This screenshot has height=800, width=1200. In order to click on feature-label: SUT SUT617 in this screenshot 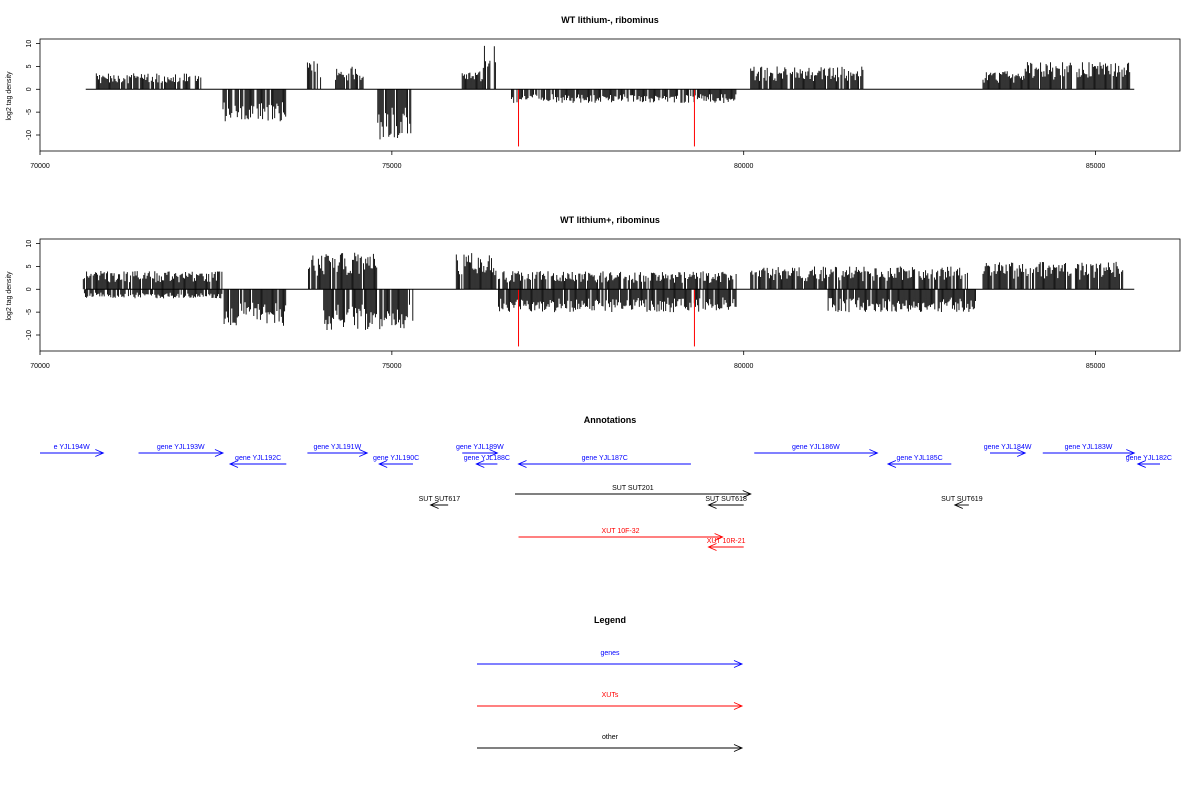, I will do `click(440, 499)`.